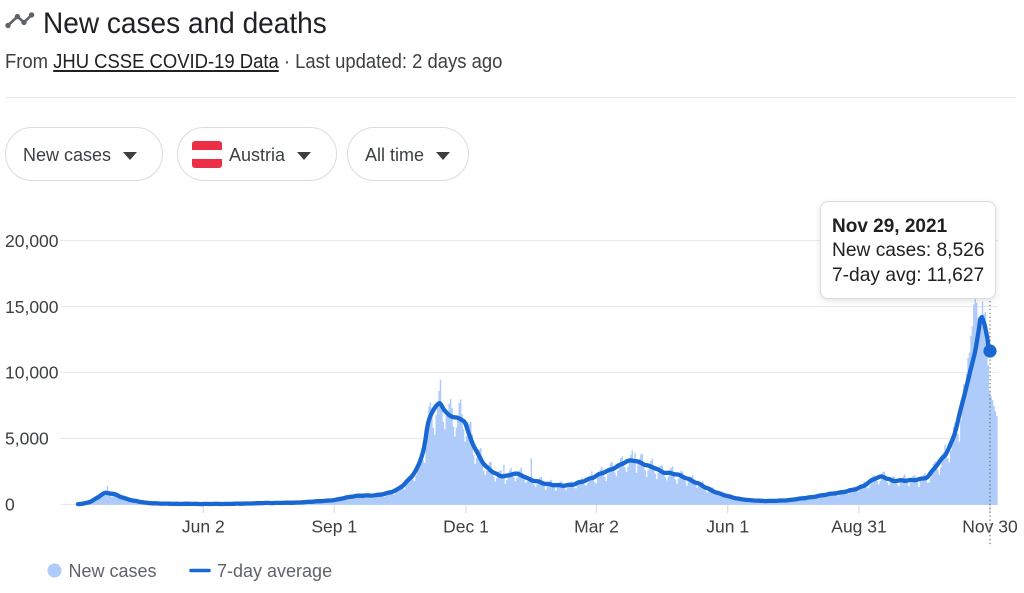 The image size is (1024, 593). I want to click on svg-text: Dec 1, so click(466, 527).